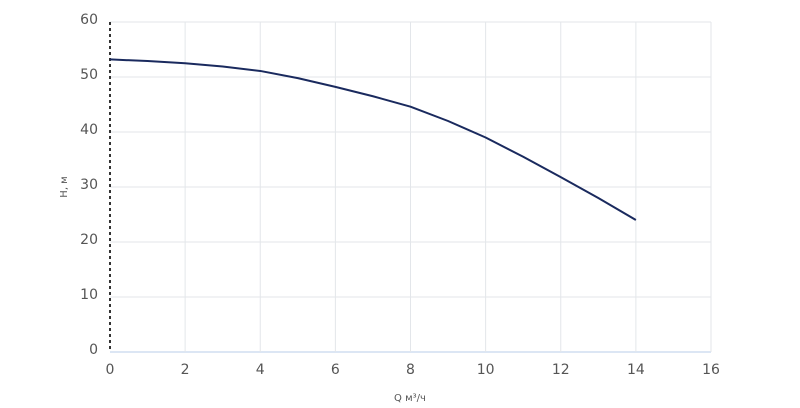 The height and width of the screenshot is (408, 800). Describe the element at coordinates (486, 370) in the screenshot. I see `x-tick-label: 10` at that location.